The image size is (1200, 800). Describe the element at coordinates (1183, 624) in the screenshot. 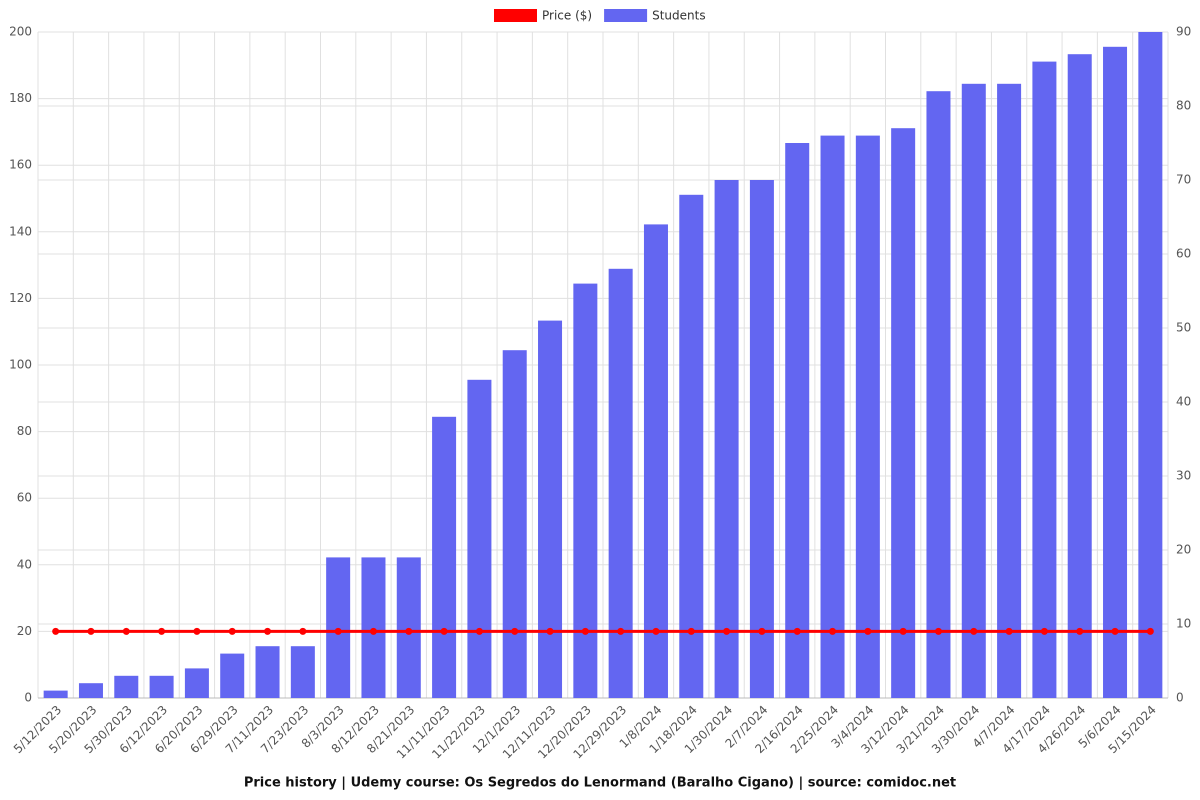

I see `y2-tick-label: 10` at that location.